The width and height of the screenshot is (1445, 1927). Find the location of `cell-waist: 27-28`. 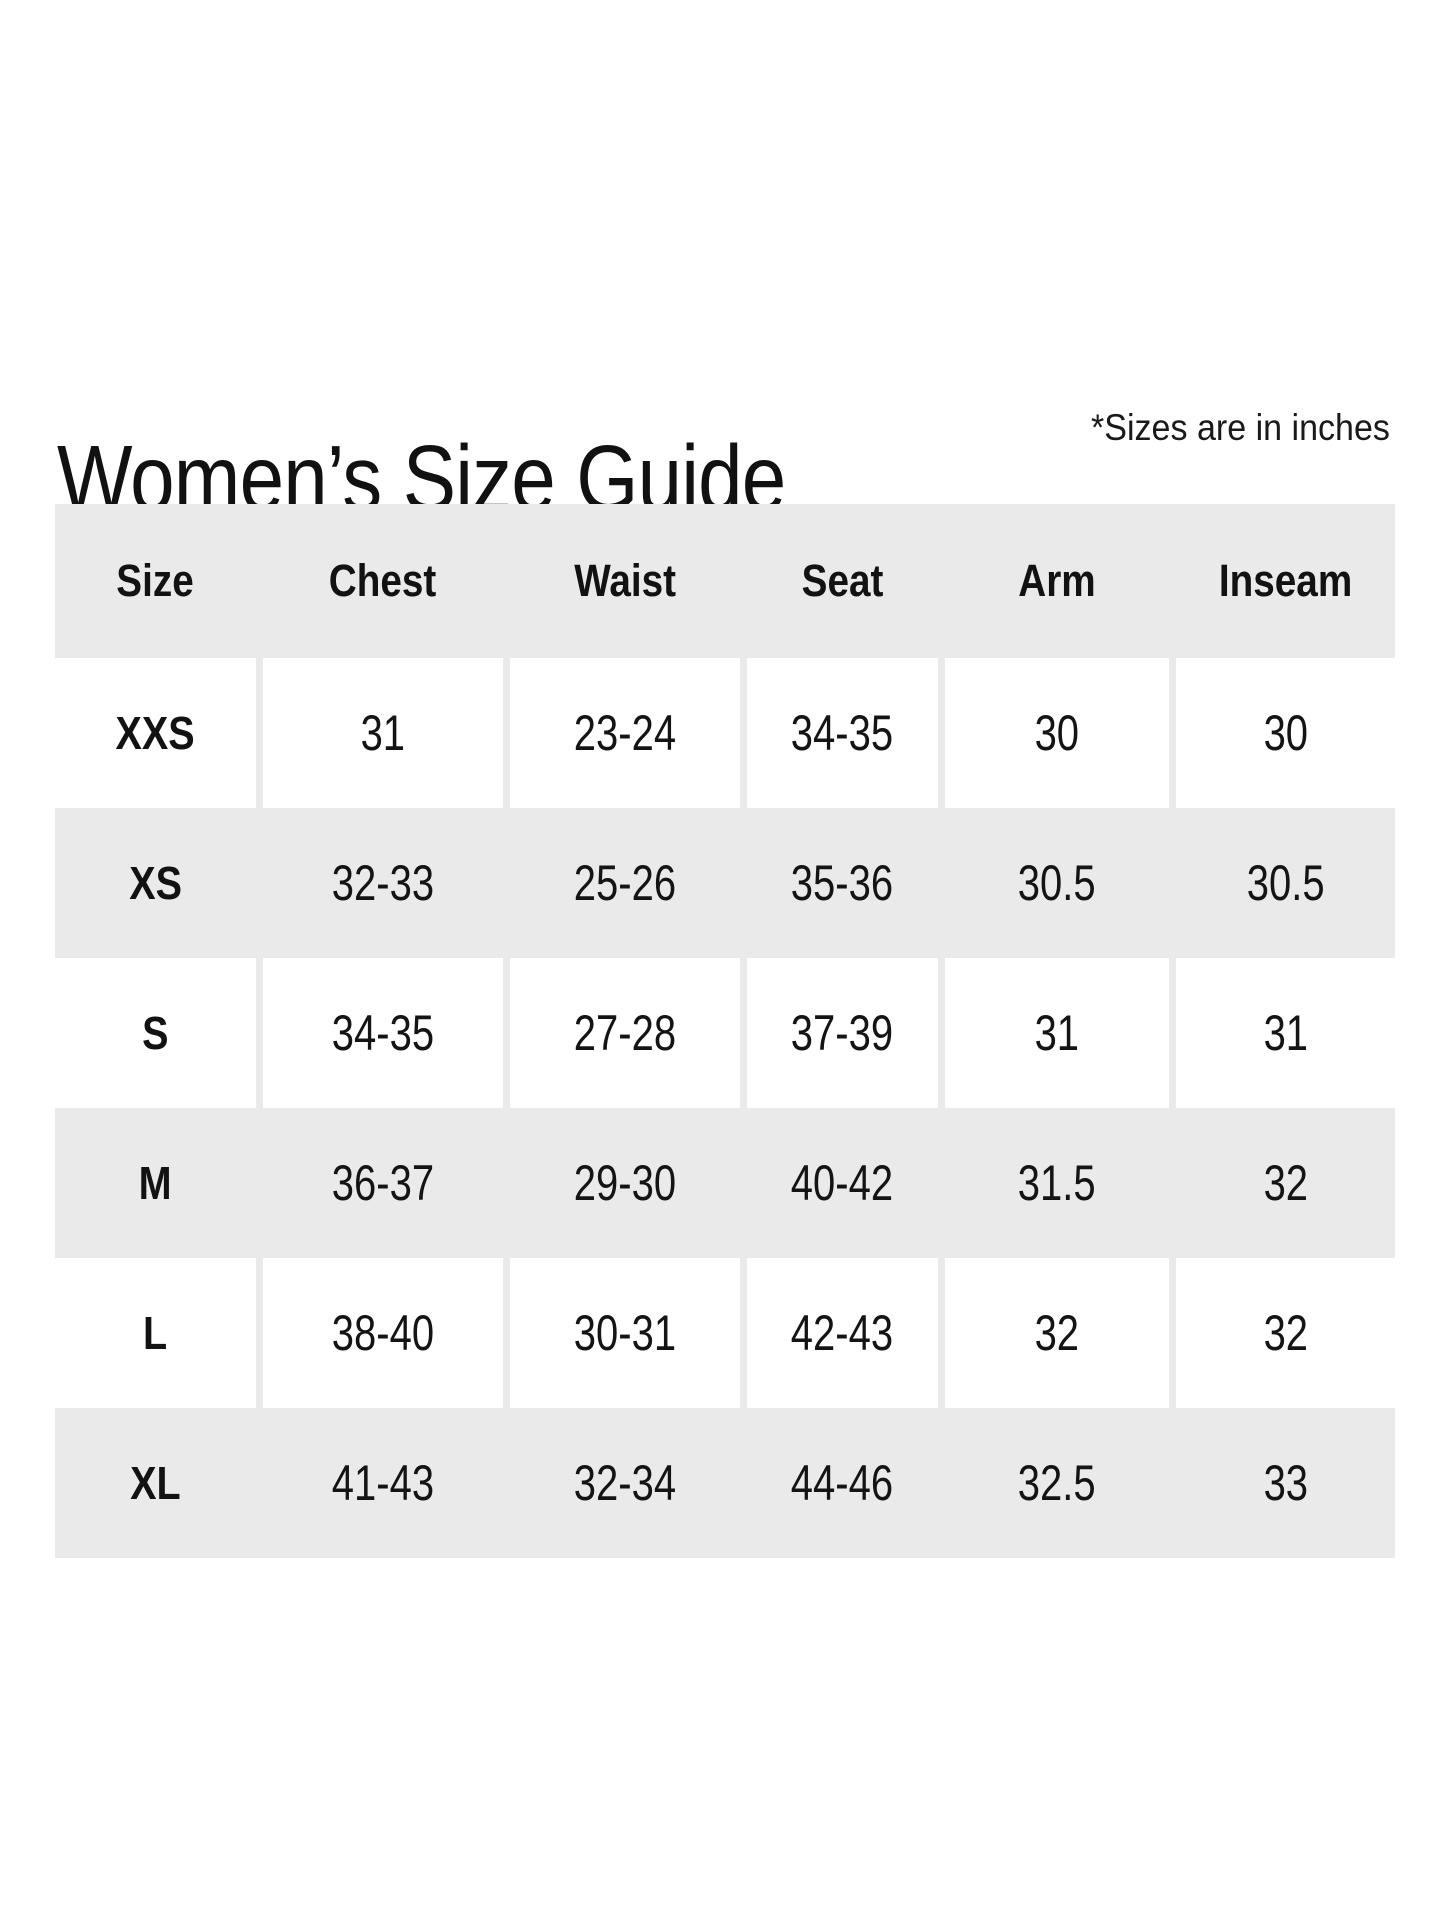

cell-waist: 27-28 is located at coordinates (625, 1033).